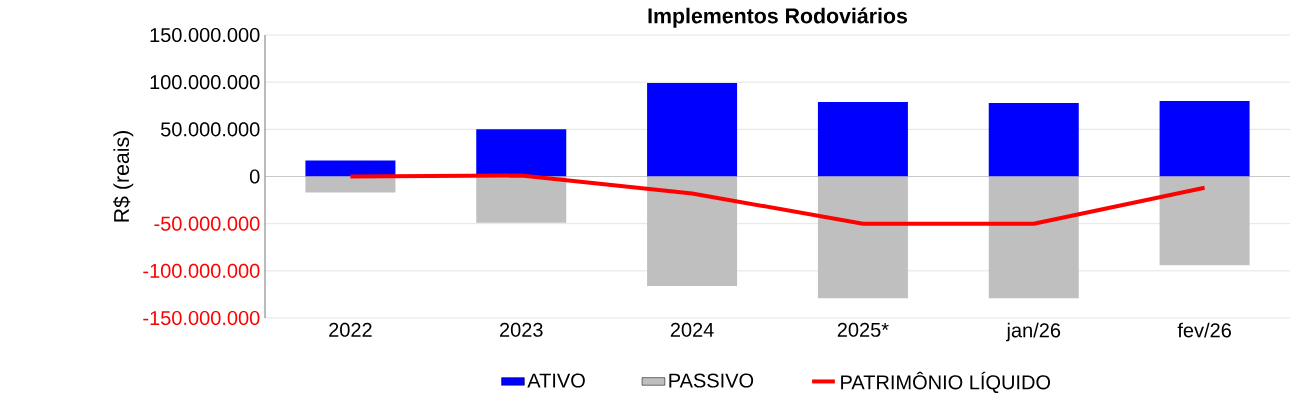 This screenshot has width=1300, height=411. I want to click on x-tick-label: 2025*, so click(863, 329).